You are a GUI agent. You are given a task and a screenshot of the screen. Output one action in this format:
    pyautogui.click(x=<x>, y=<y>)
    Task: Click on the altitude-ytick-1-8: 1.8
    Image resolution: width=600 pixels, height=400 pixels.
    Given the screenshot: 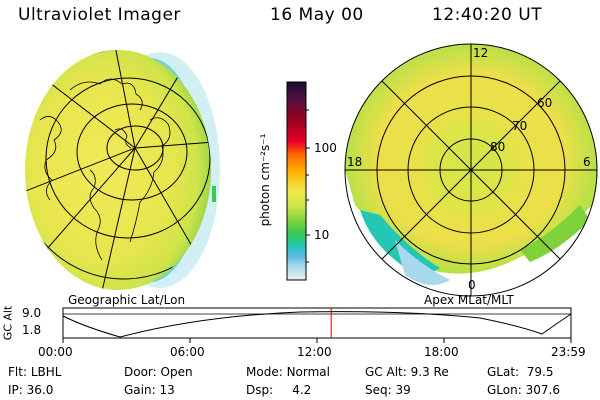 What is the action you would take?
    pyautogui.click(x=32, y=330)
    